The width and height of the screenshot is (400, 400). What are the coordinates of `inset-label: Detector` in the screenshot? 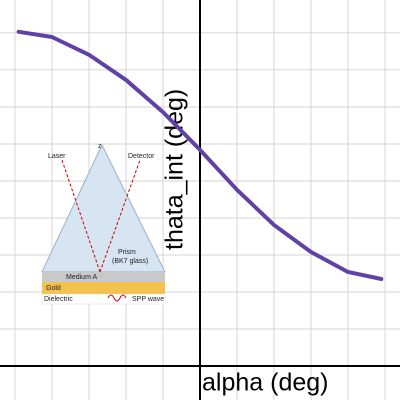 It's located at (141, 156).